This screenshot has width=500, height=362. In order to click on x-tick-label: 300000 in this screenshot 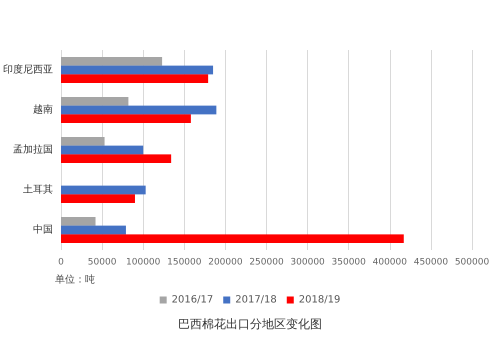, I will do `click(308, 263)`.